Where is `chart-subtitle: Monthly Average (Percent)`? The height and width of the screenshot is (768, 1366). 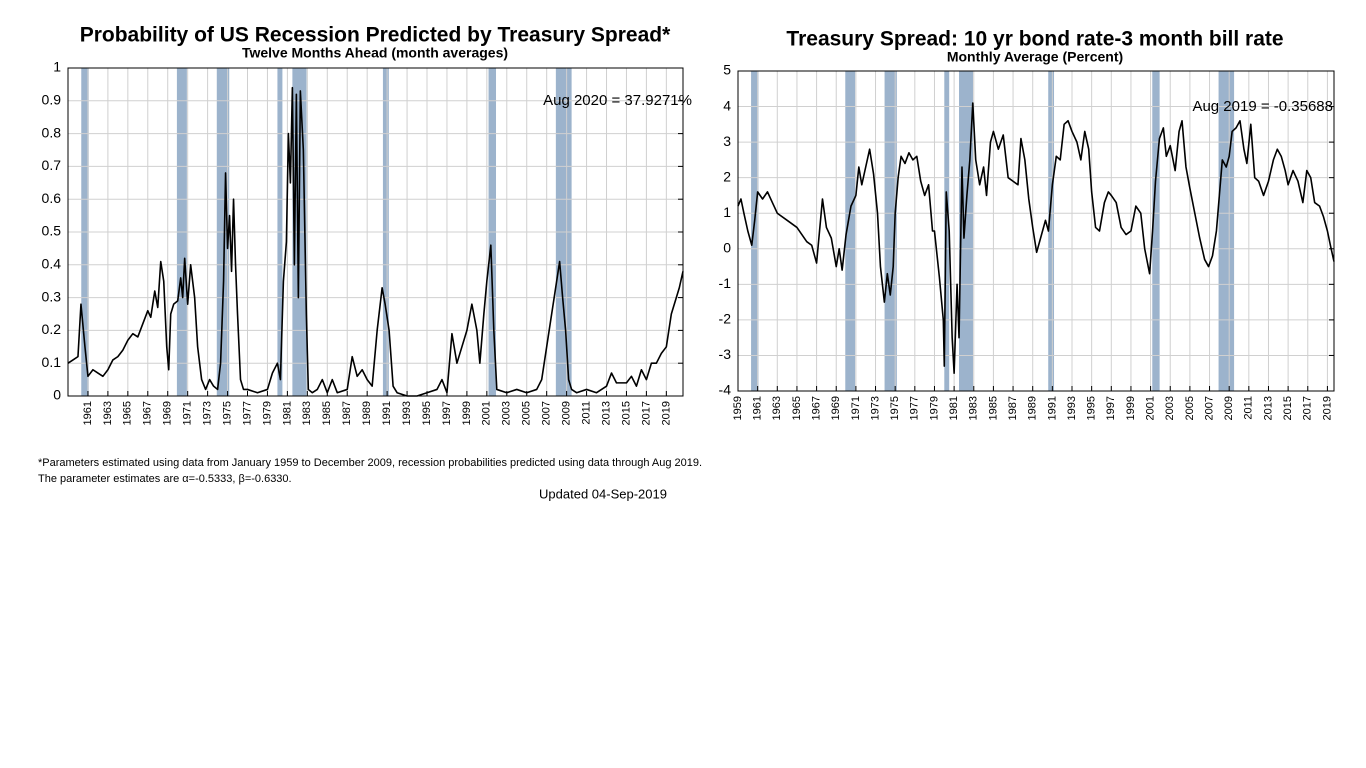
chart-subtitle: Monthly Average (Percent) is located at coordinates (1035, 57).